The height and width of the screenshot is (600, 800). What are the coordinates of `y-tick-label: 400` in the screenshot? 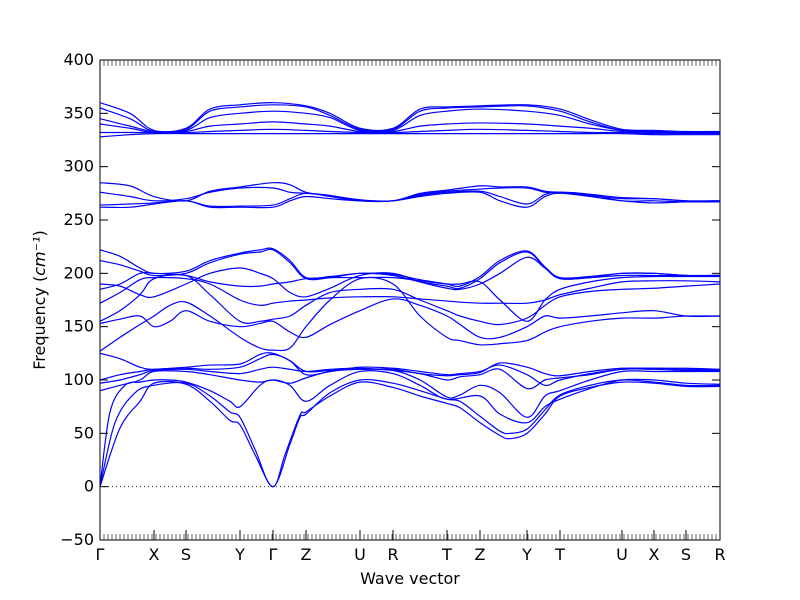 It's located at (78, 59).